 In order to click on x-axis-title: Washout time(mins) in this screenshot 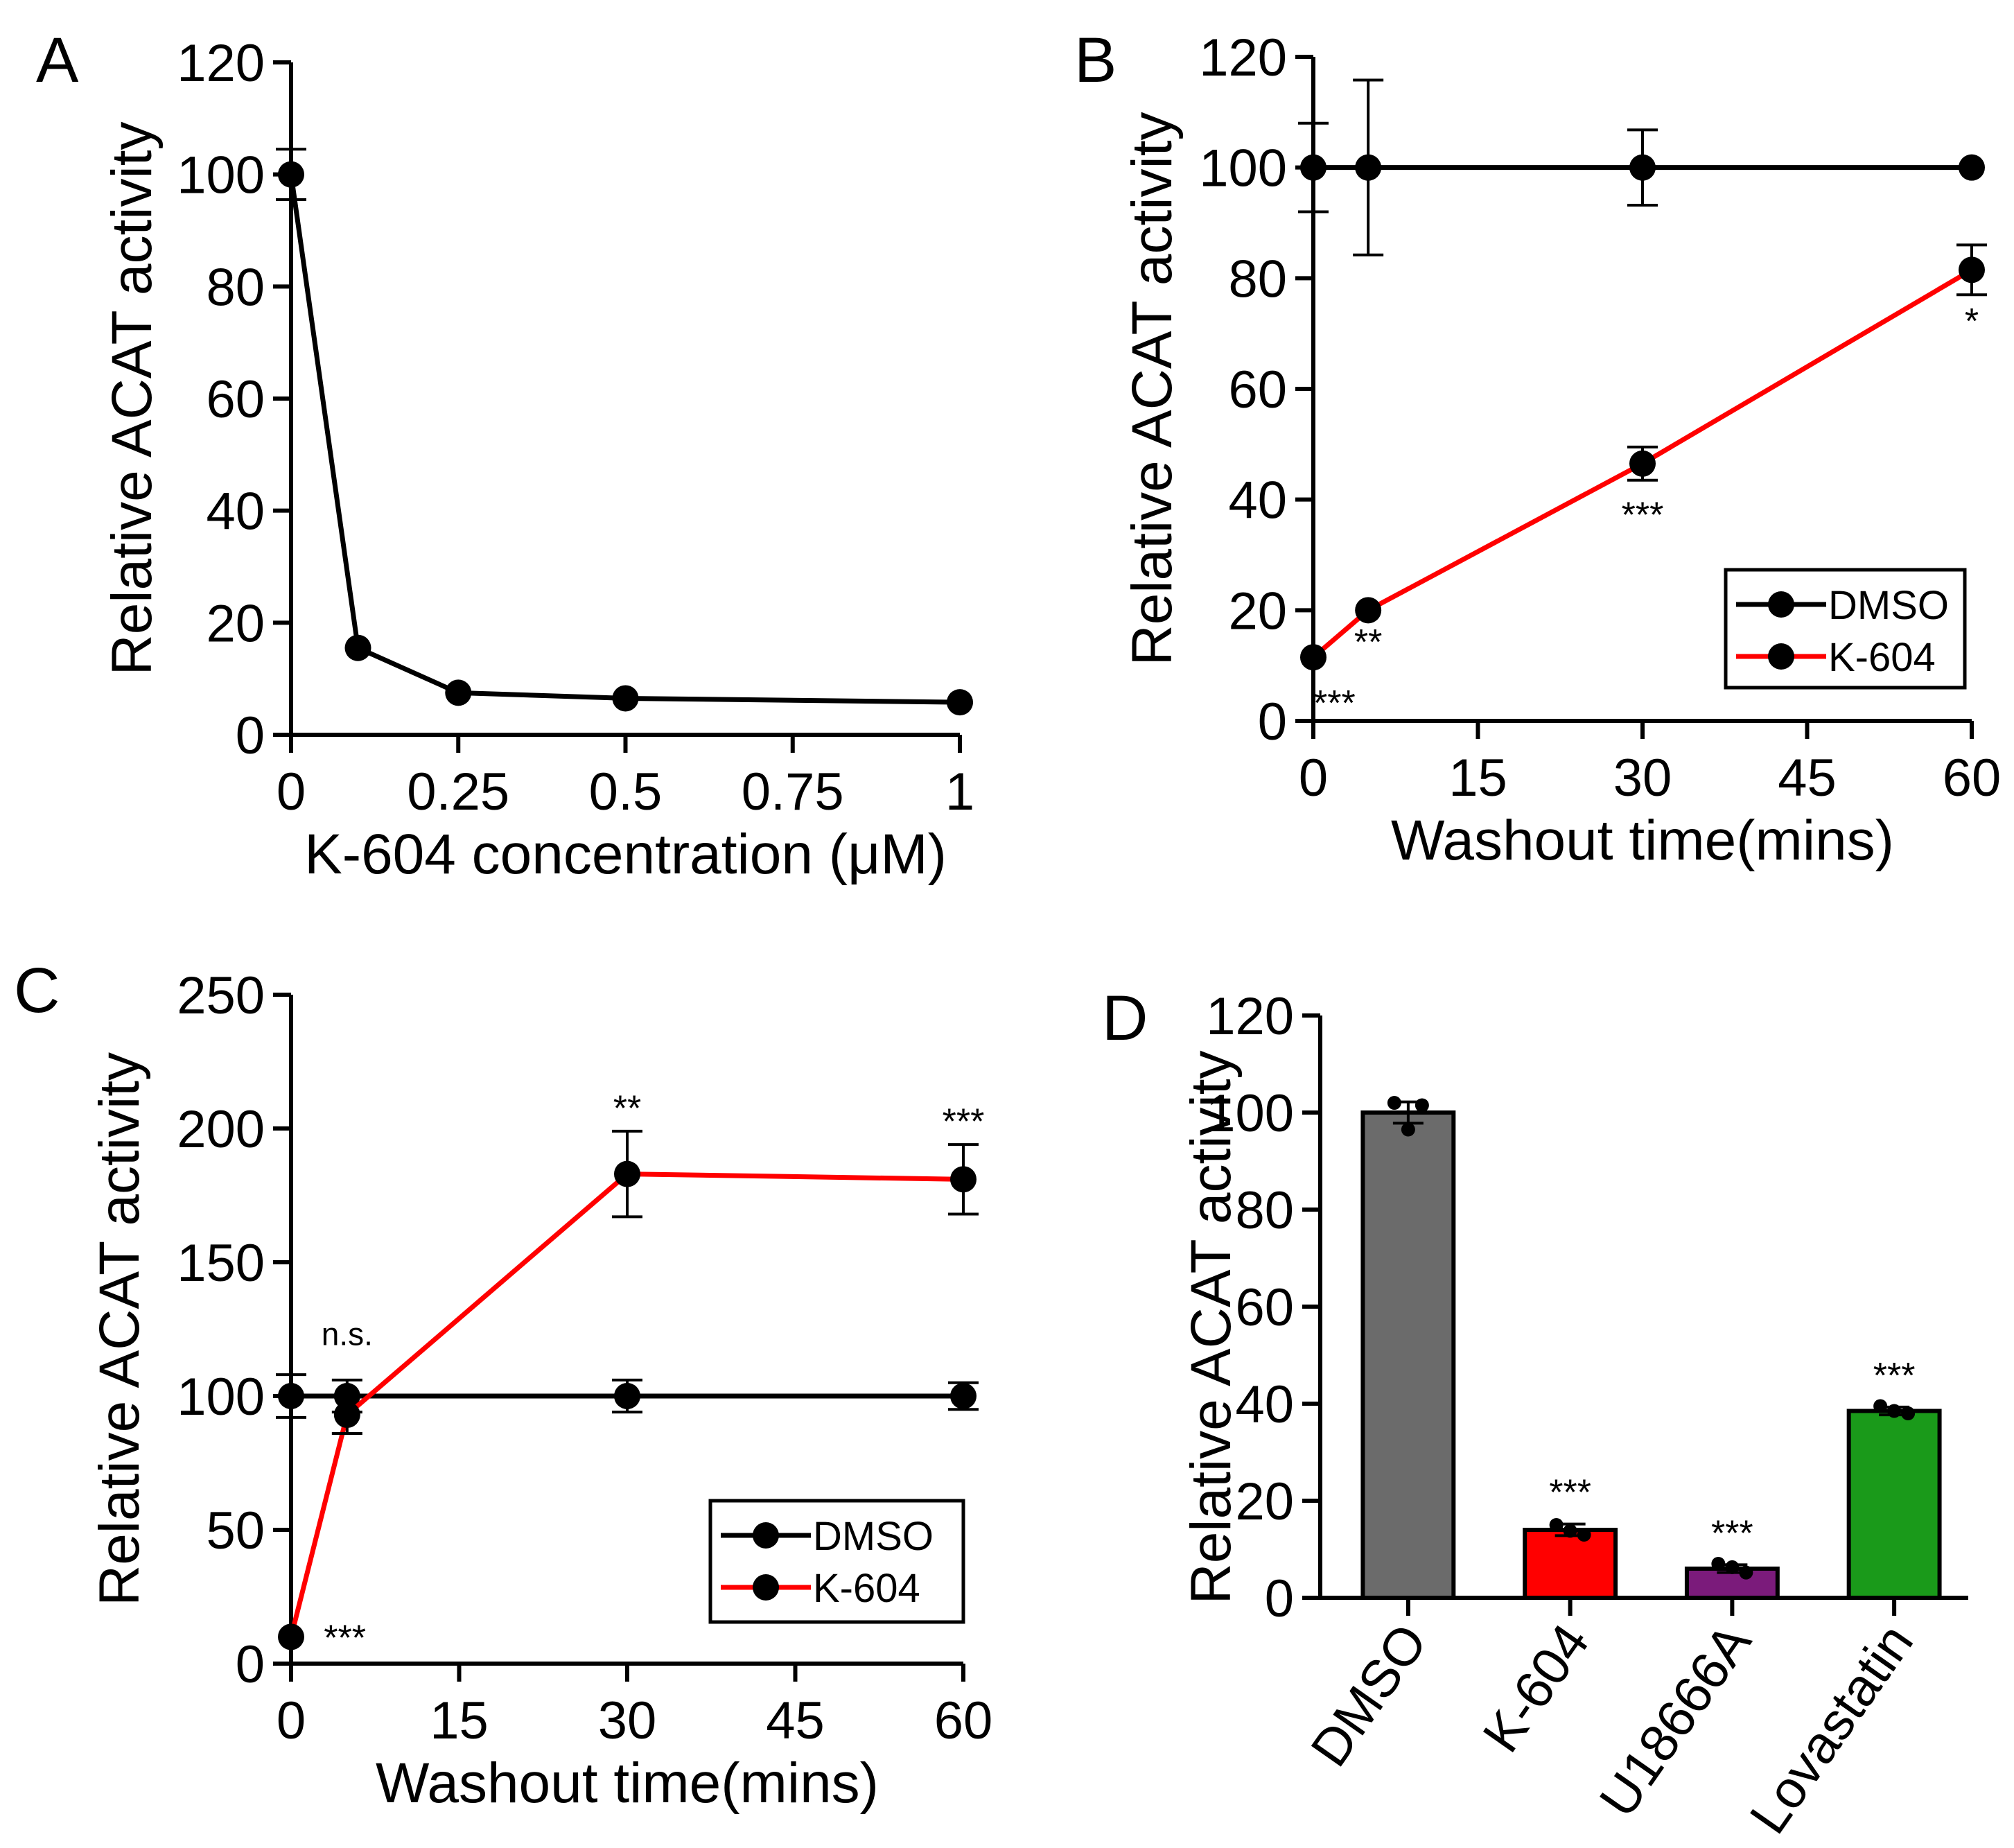, I will do `click(1642, 841)`.